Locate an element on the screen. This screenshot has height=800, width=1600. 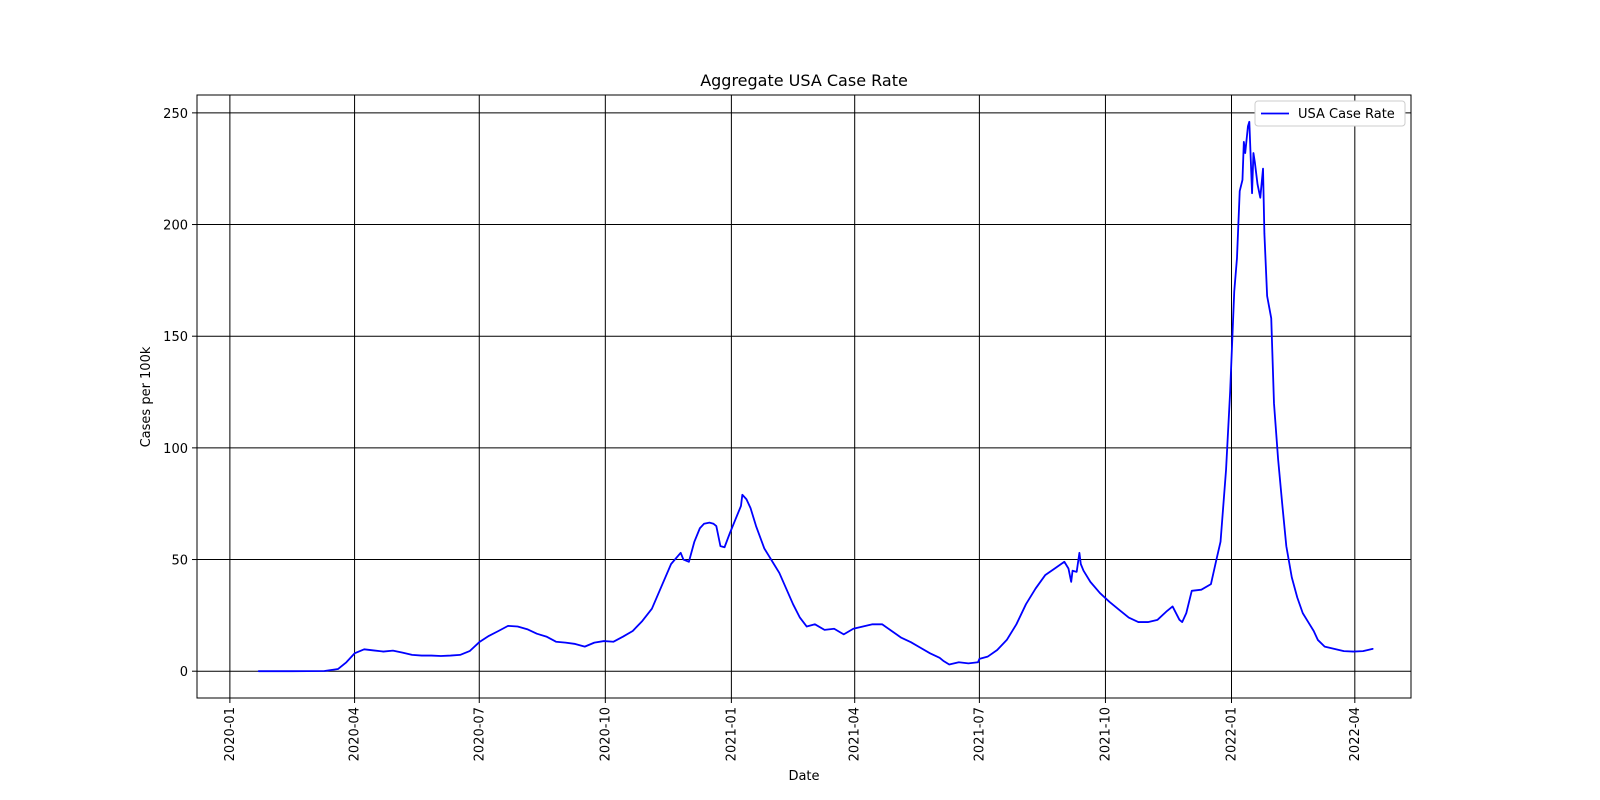
x-tick-label: 2020-04 is located at coordinates (355, 734).